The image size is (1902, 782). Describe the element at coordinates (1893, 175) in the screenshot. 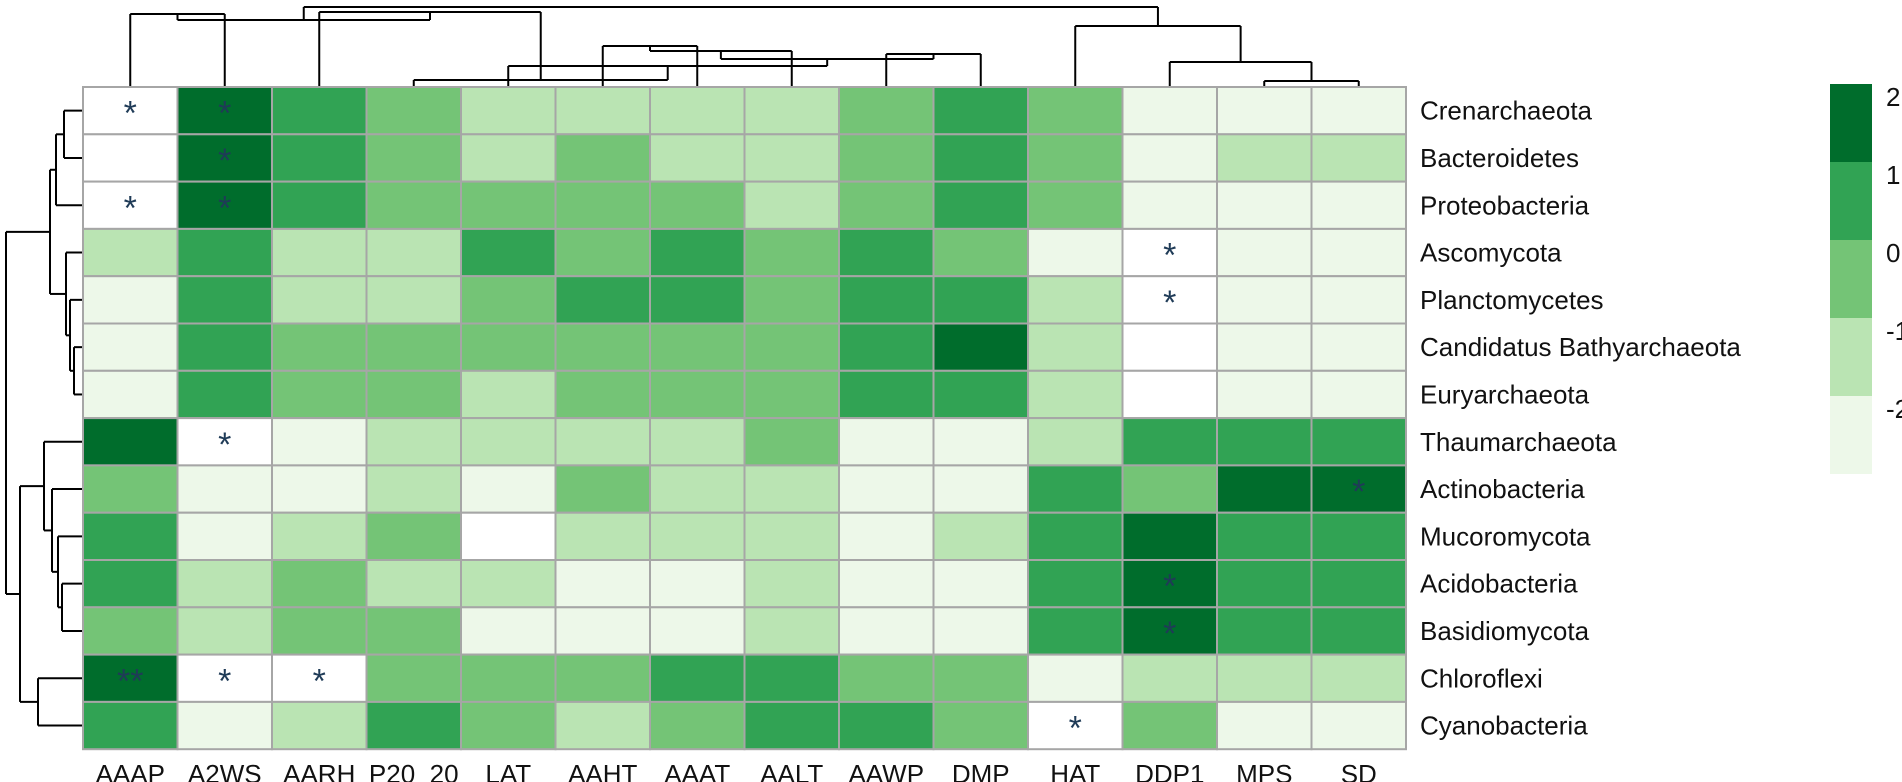

I see `legend-tick-label: 1` at that location.